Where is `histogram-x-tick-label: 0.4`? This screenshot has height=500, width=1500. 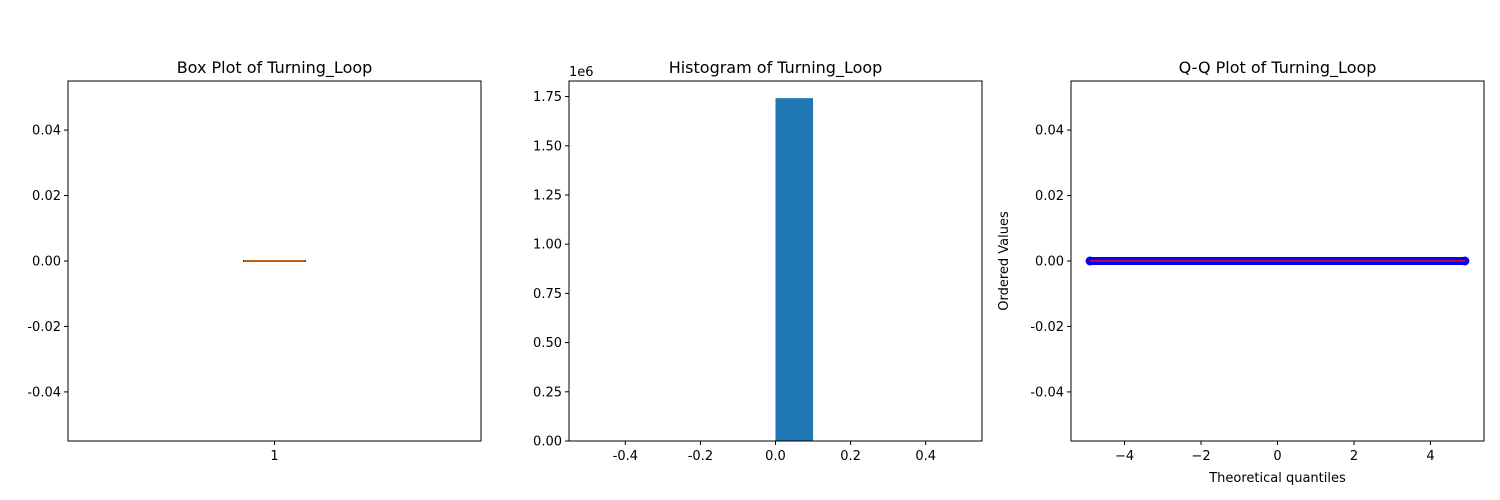
histogram-x-tick-label: 0.4 is located at coordinates (925, 456).